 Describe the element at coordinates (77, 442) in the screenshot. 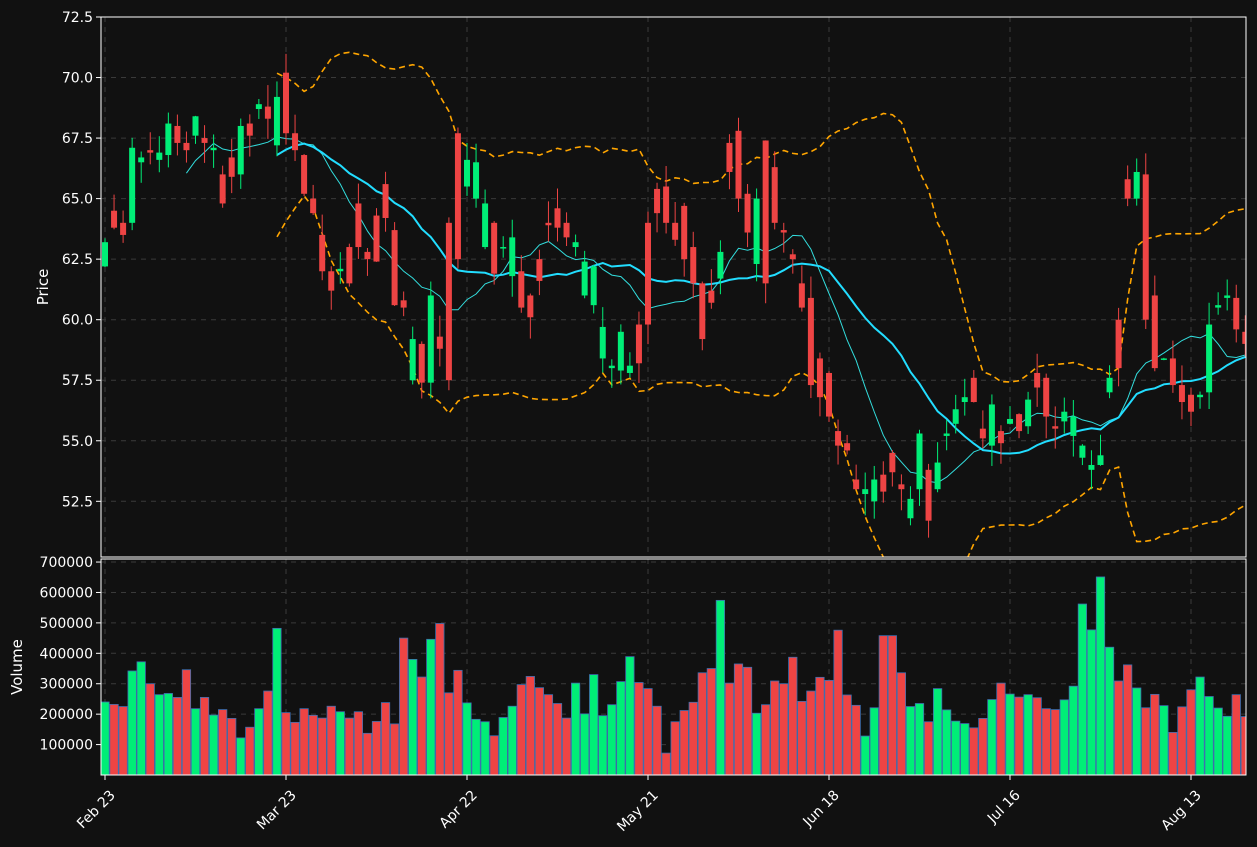

I see `price-tick-label: 55.0` at that location.